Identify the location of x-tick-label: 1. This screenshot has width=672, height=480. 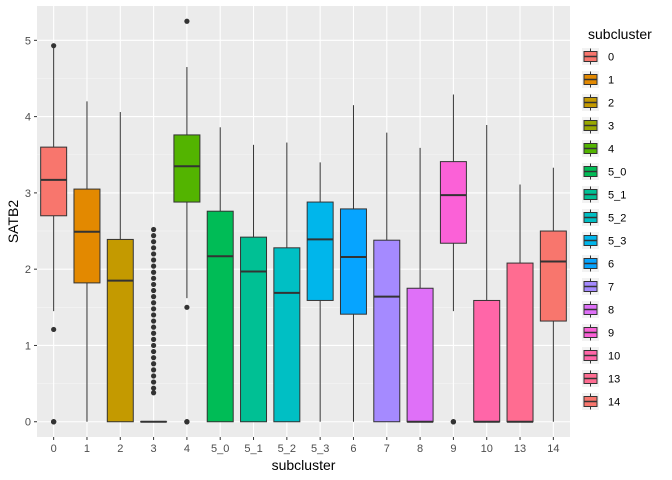
(87, 449).